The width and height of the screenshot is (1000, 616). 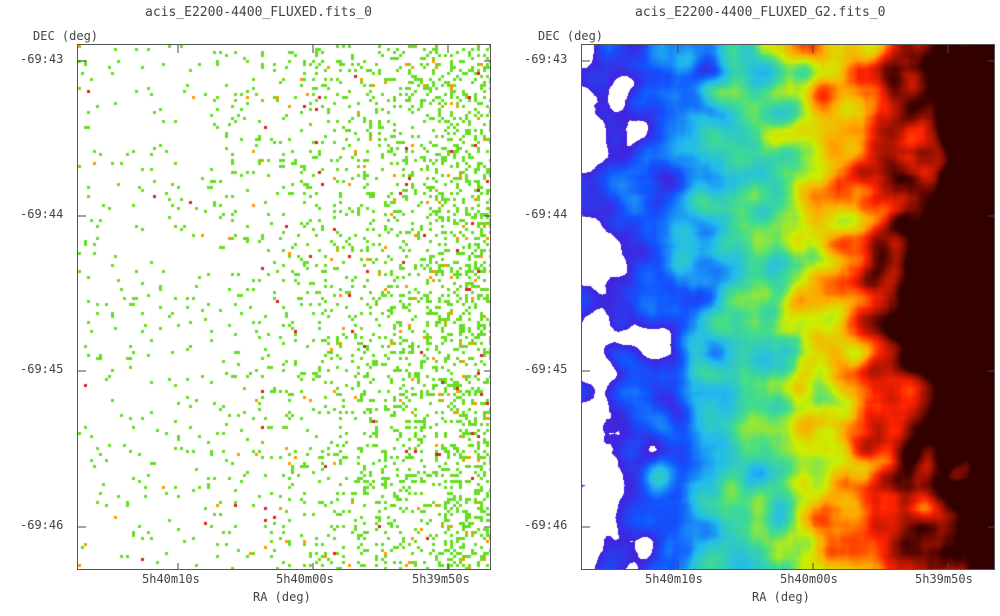 What do you see at coordinates (258, 12) in the screenshot?
I see `chart-title: acis_E2200-4400_FLUXED.fits_0` at bounding box center [258, 12].